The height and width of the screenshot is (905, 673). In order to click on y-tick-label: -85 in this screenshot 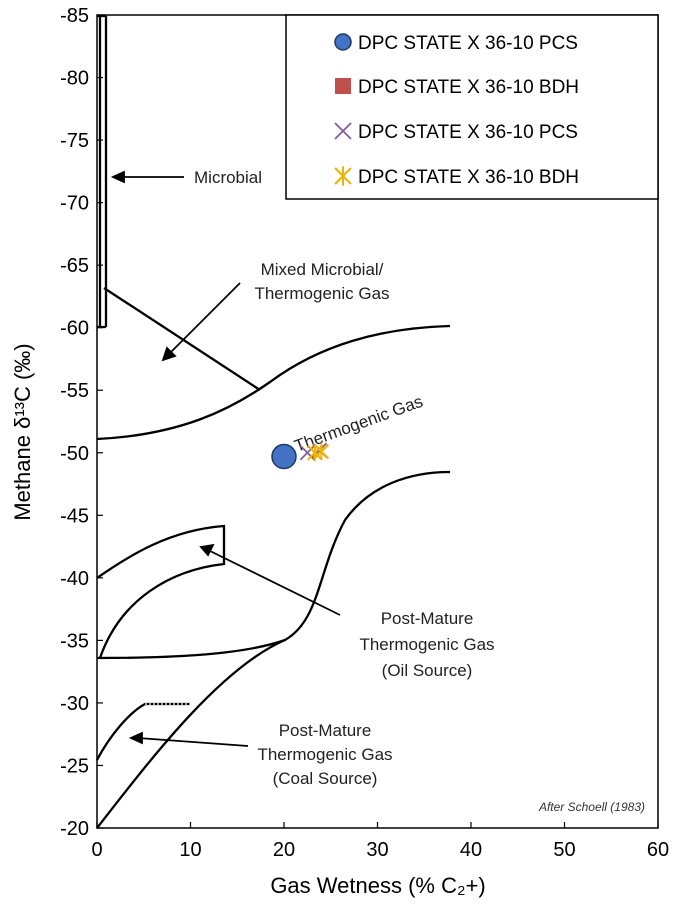, I will do `click(74, 16)`.